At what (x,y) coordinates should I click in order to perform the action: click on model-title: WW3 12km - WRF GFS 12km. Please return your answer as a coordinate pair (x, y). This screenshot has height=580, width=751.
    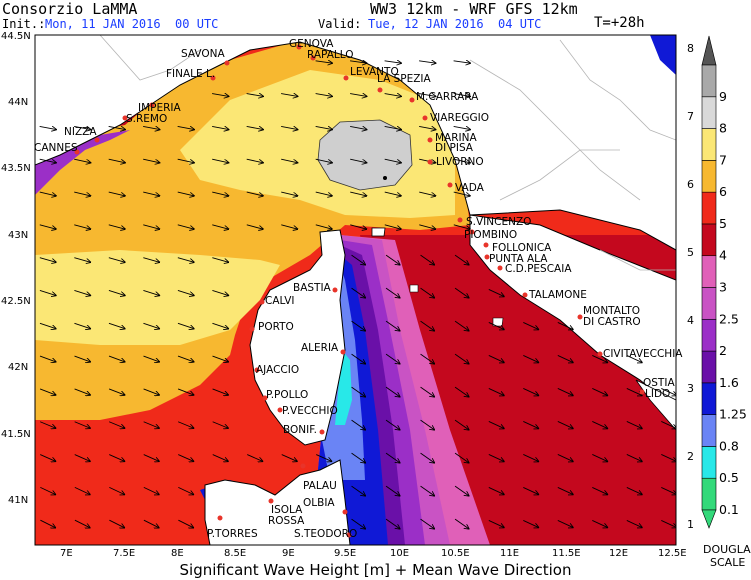
    Looking at the image, I should click on (474, 9).